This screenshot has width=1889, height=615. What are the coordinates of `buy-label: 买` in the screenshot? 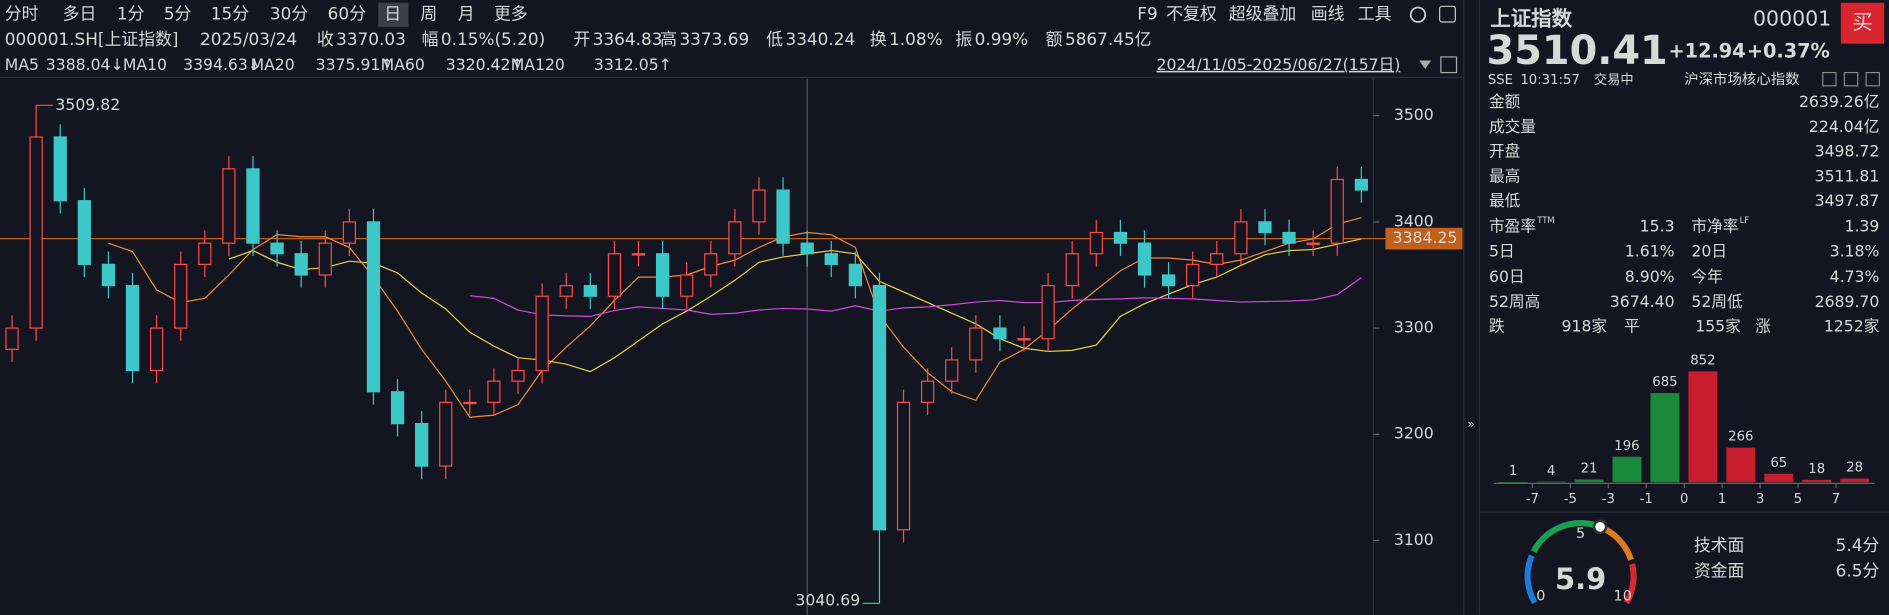 It's located at (1862, 22).